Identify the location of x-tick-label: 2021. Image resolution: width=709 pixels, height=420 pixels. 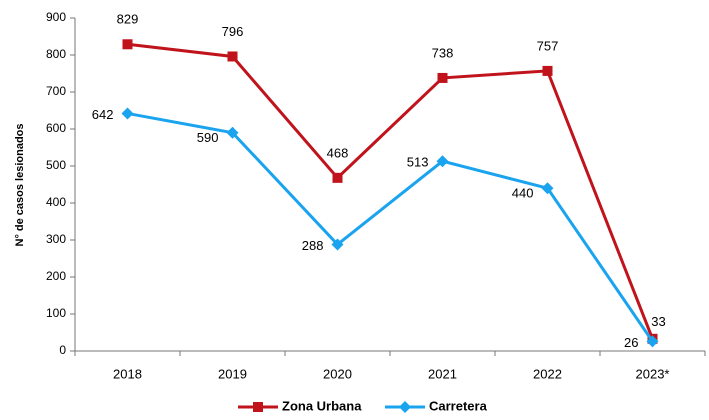
(442, 373).